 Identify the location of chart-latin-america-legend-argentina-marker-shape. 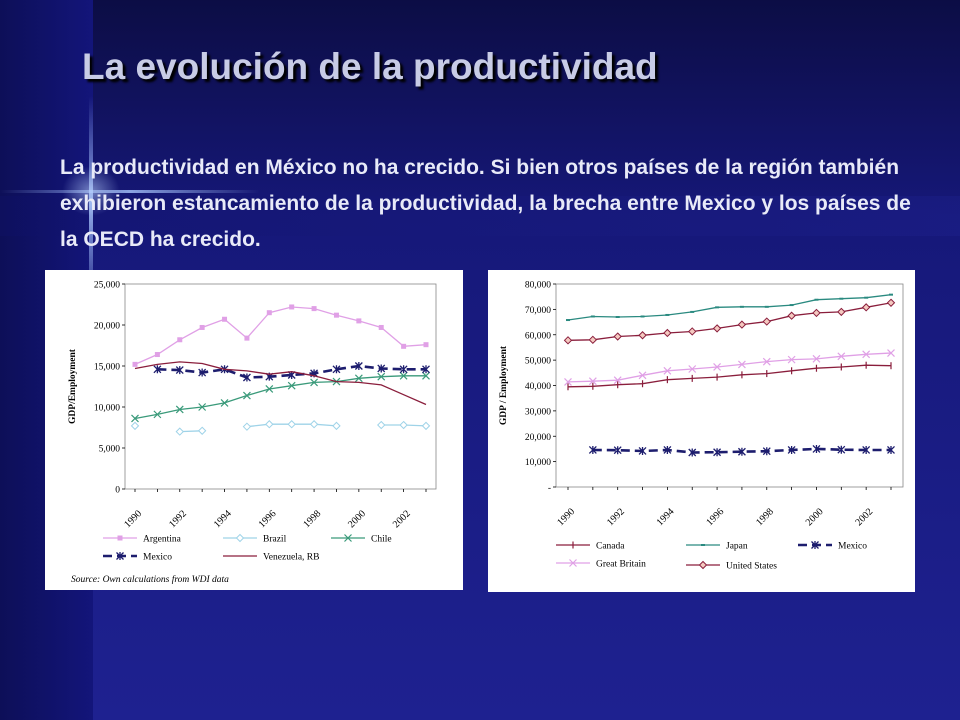
(120, 538).